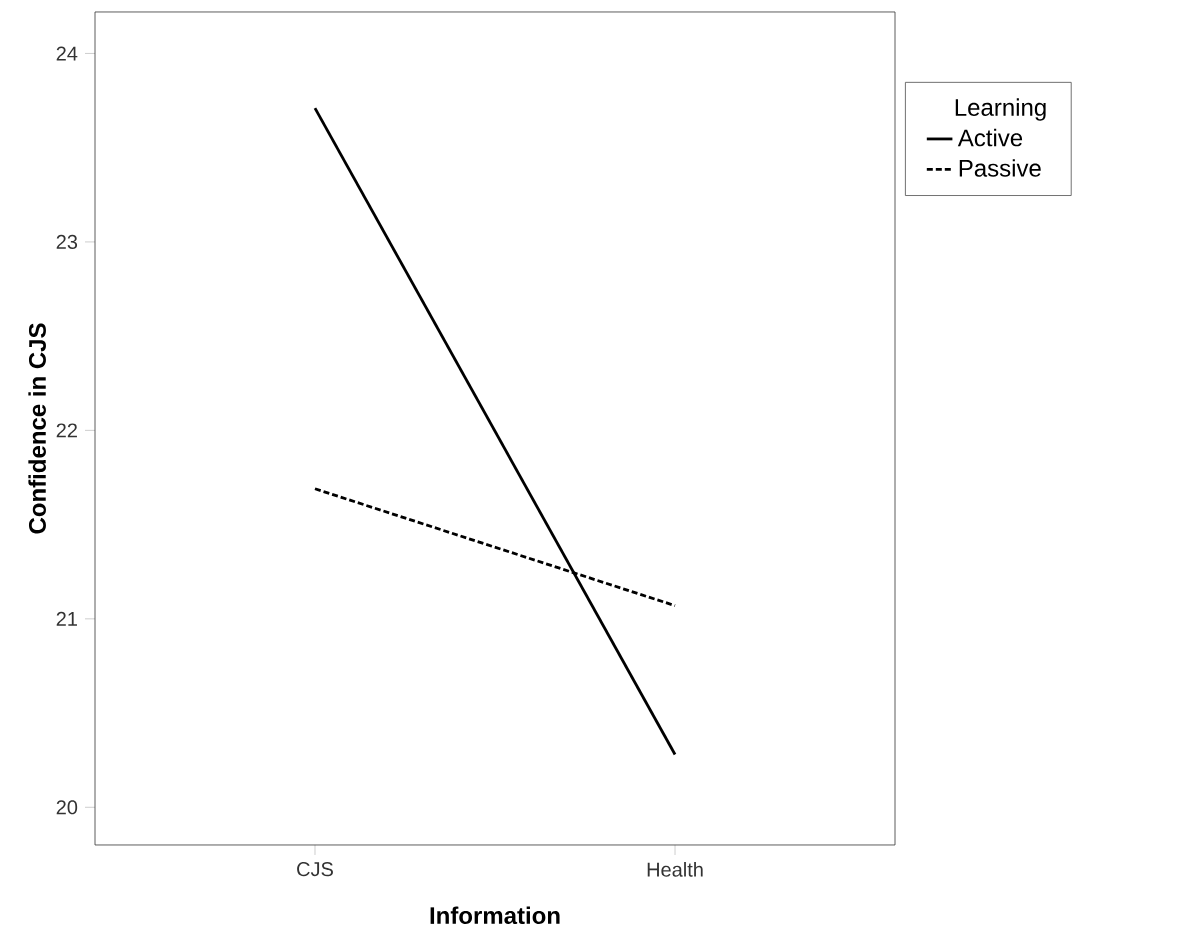 This screenshot has width=1187, height=946. What do you see at coordinates (67, 241) in the screenshot?
I see `y-tick-label: 23` at bounding box center [67, 241].